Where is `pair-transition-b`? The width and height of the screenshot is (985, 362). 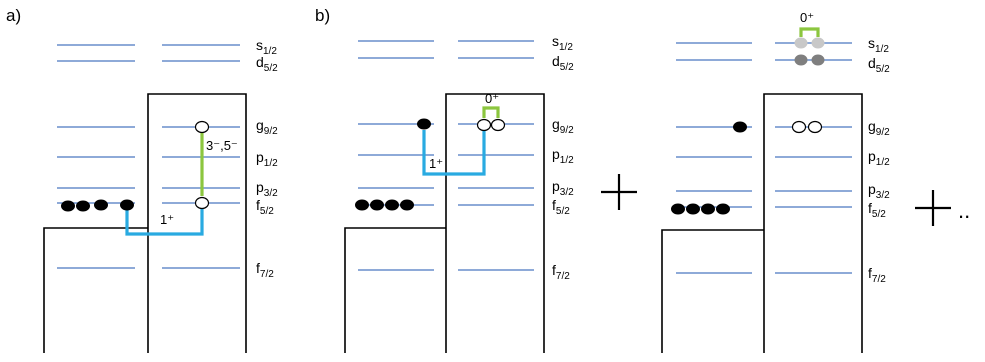
pair-transition-b is located at coordinates (491, 112).